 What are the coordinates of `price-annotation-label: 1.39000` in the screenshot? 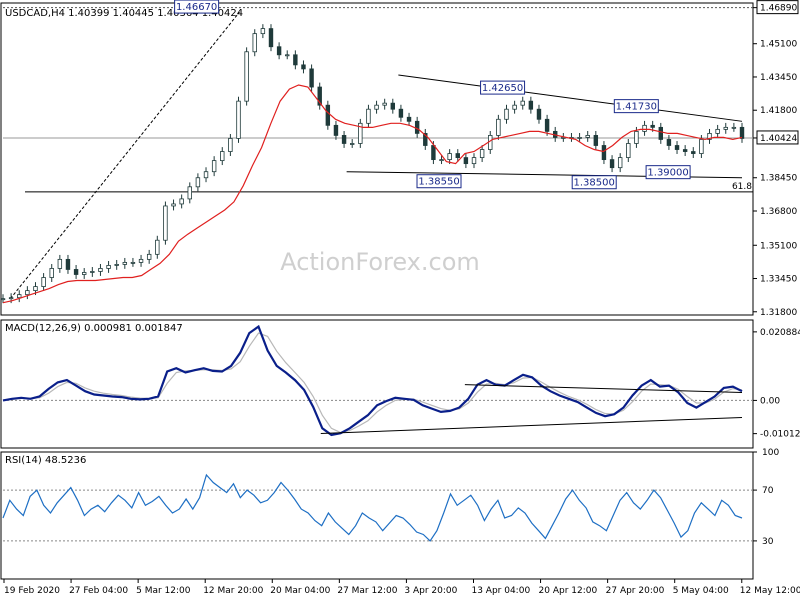 It's located at (667, 173).